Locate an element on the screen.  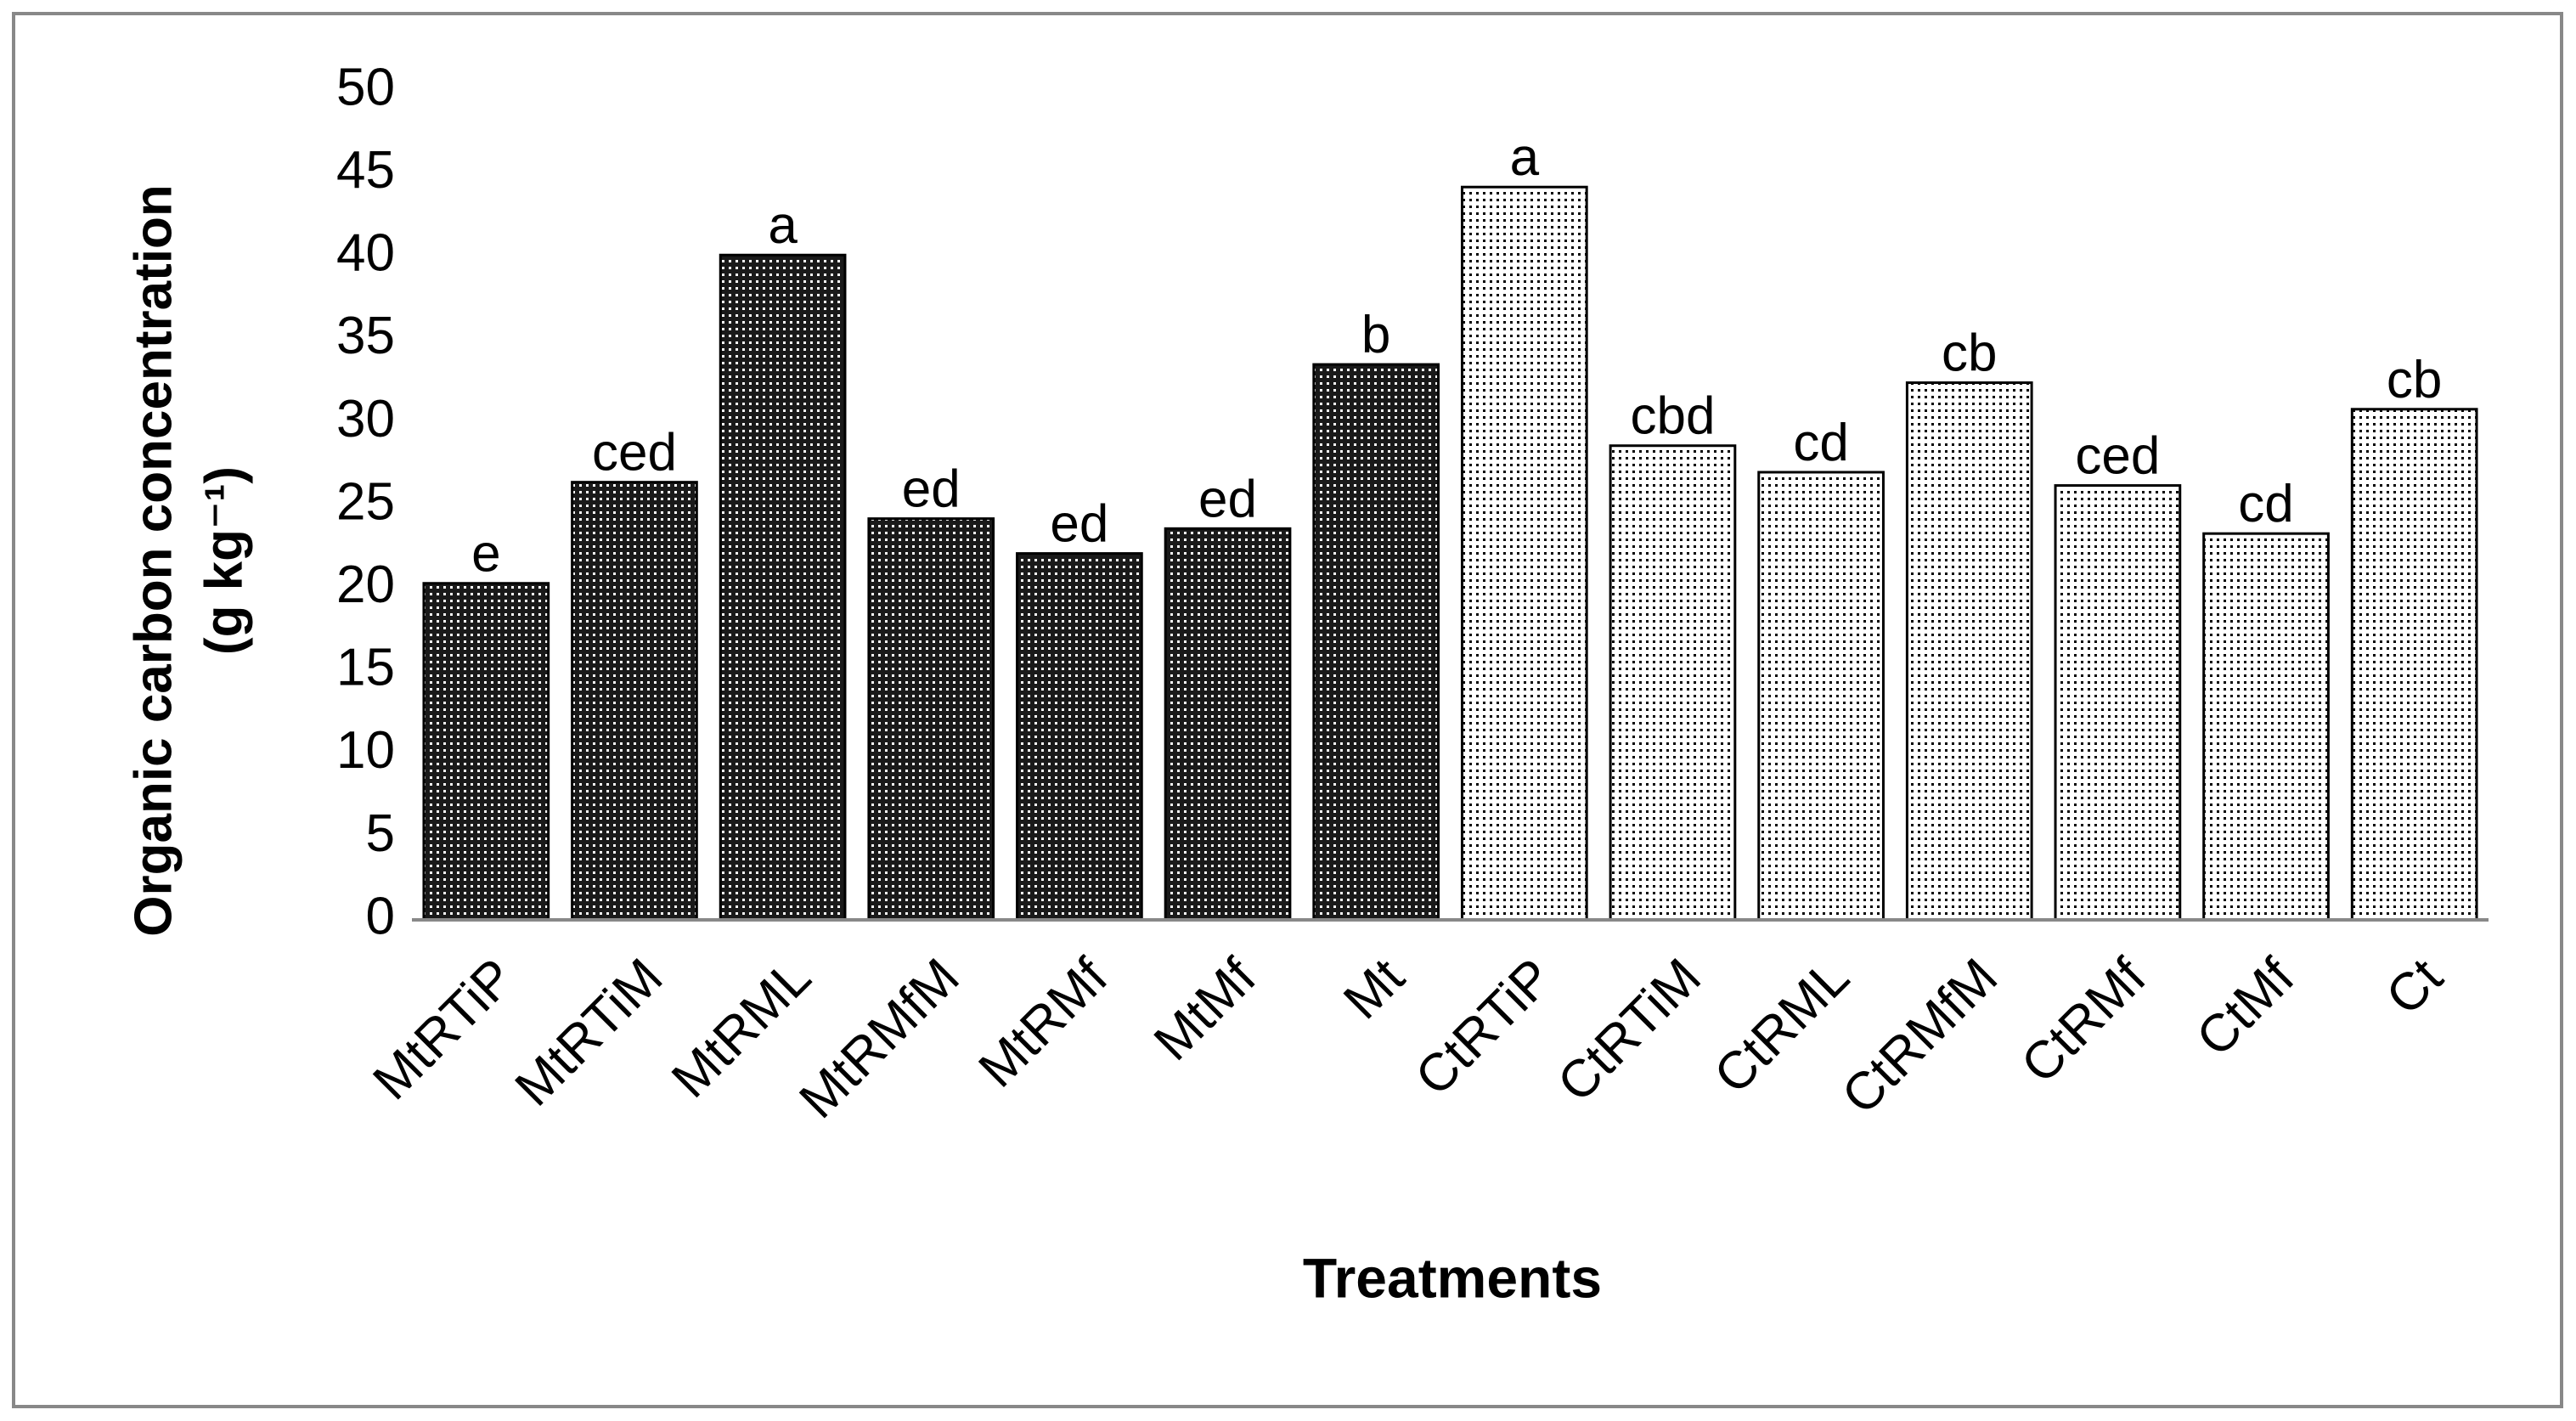
significance-letter: b is located at coordinates (1375, 335).